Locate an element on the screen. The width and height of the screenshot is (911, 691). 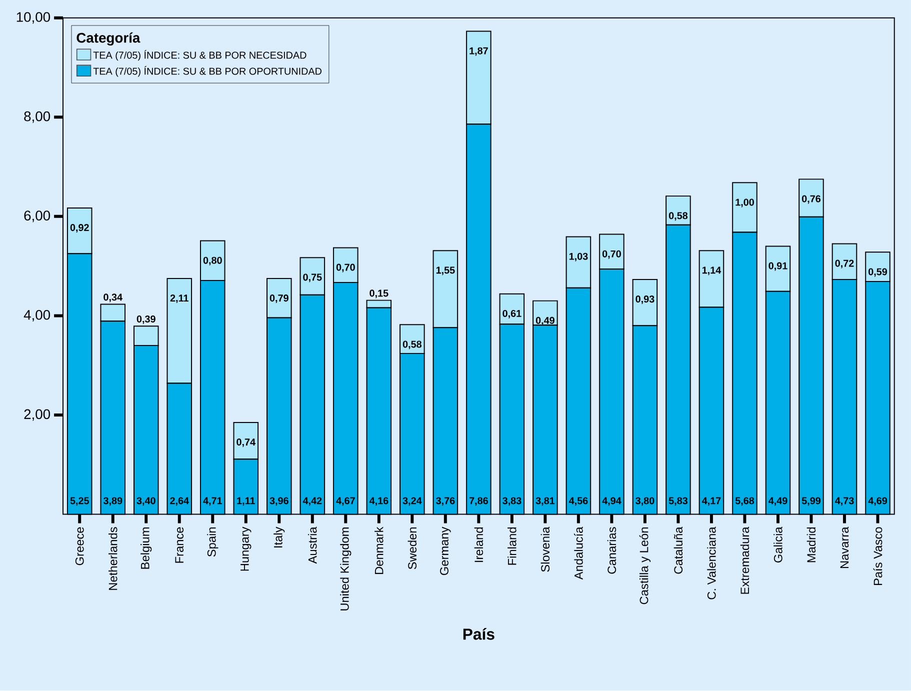
x-tick-label: País Vasco is located at coordinates (877, 556).